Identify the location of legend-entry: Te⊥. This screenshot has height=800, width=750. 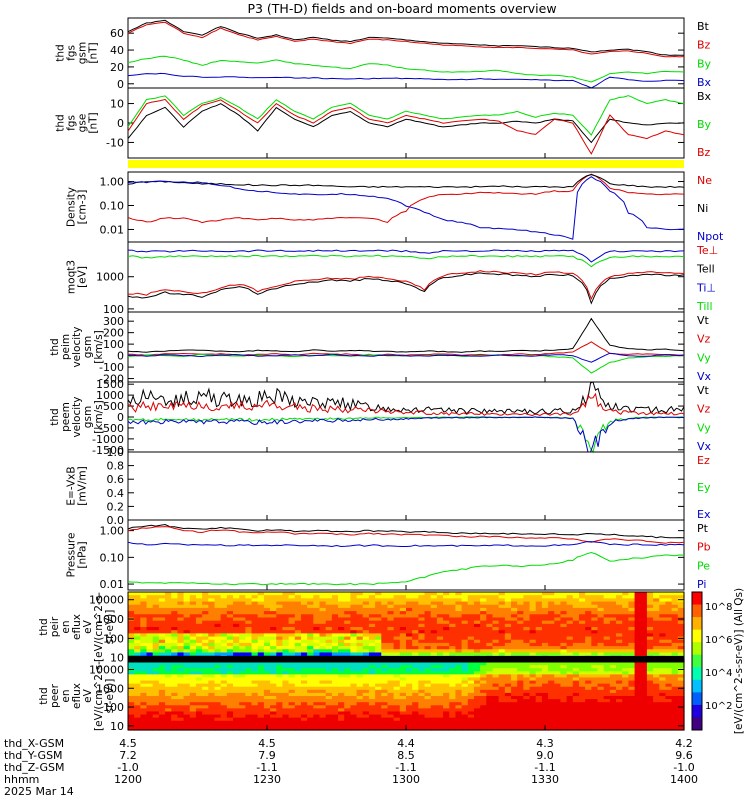
(707, 250).